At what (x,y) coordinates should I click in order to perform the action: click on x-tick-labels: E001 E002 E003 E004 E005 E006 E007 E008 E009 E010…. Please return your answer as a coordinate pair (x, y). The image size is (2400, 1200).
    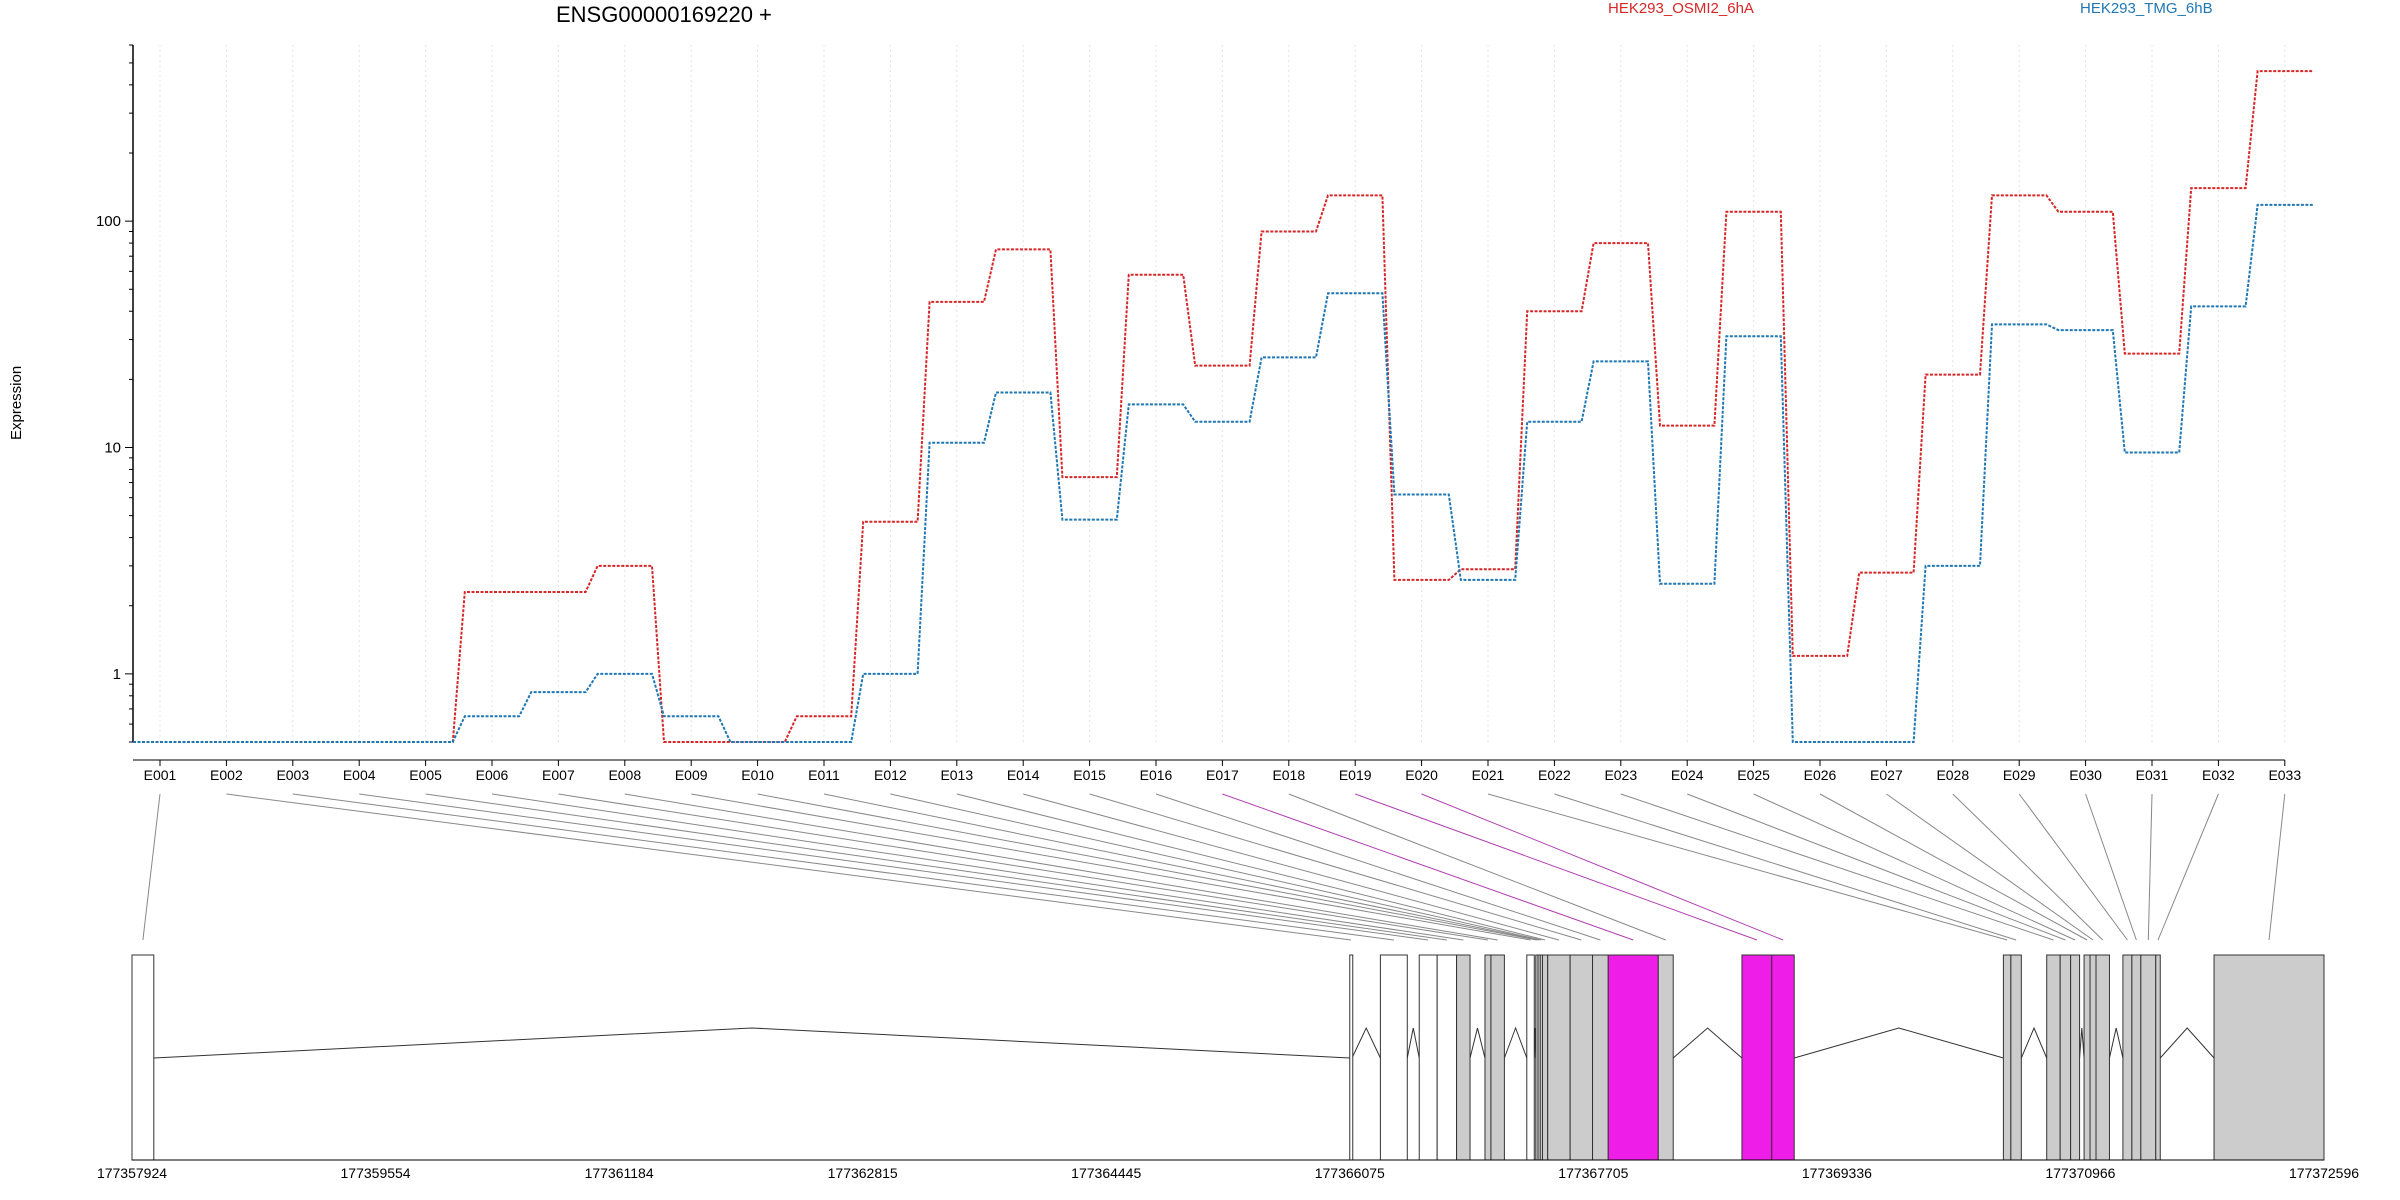
    Looking at the image, I should click on (1223, 775).